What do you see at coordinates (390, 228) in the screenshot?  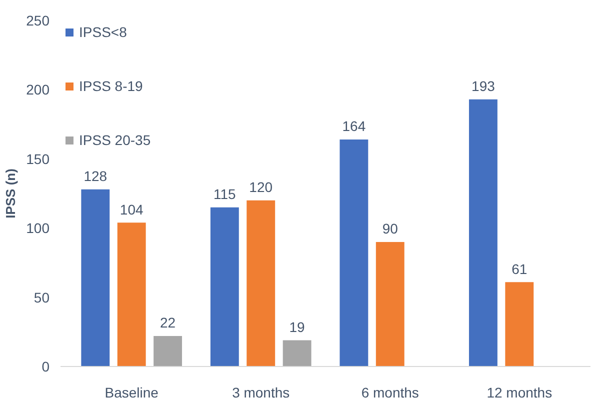 I see `data-label: 90` at bounding box center [390, 228].